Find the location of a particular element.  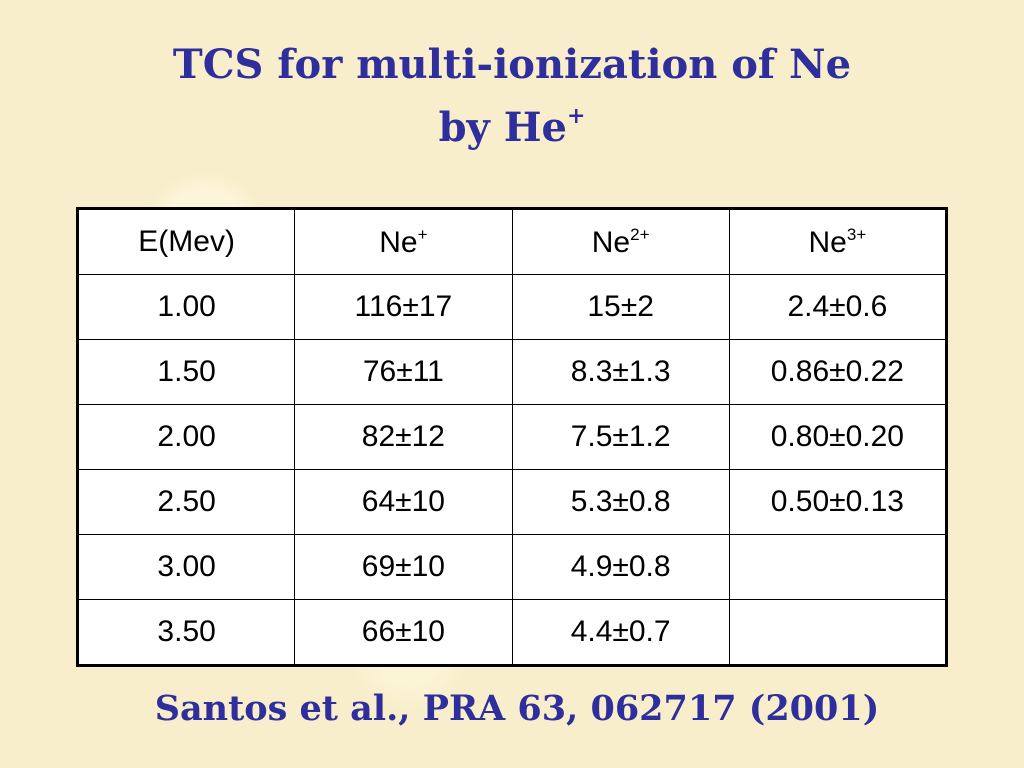

cell-text: 2.00 is located at coordinates (186, 436).